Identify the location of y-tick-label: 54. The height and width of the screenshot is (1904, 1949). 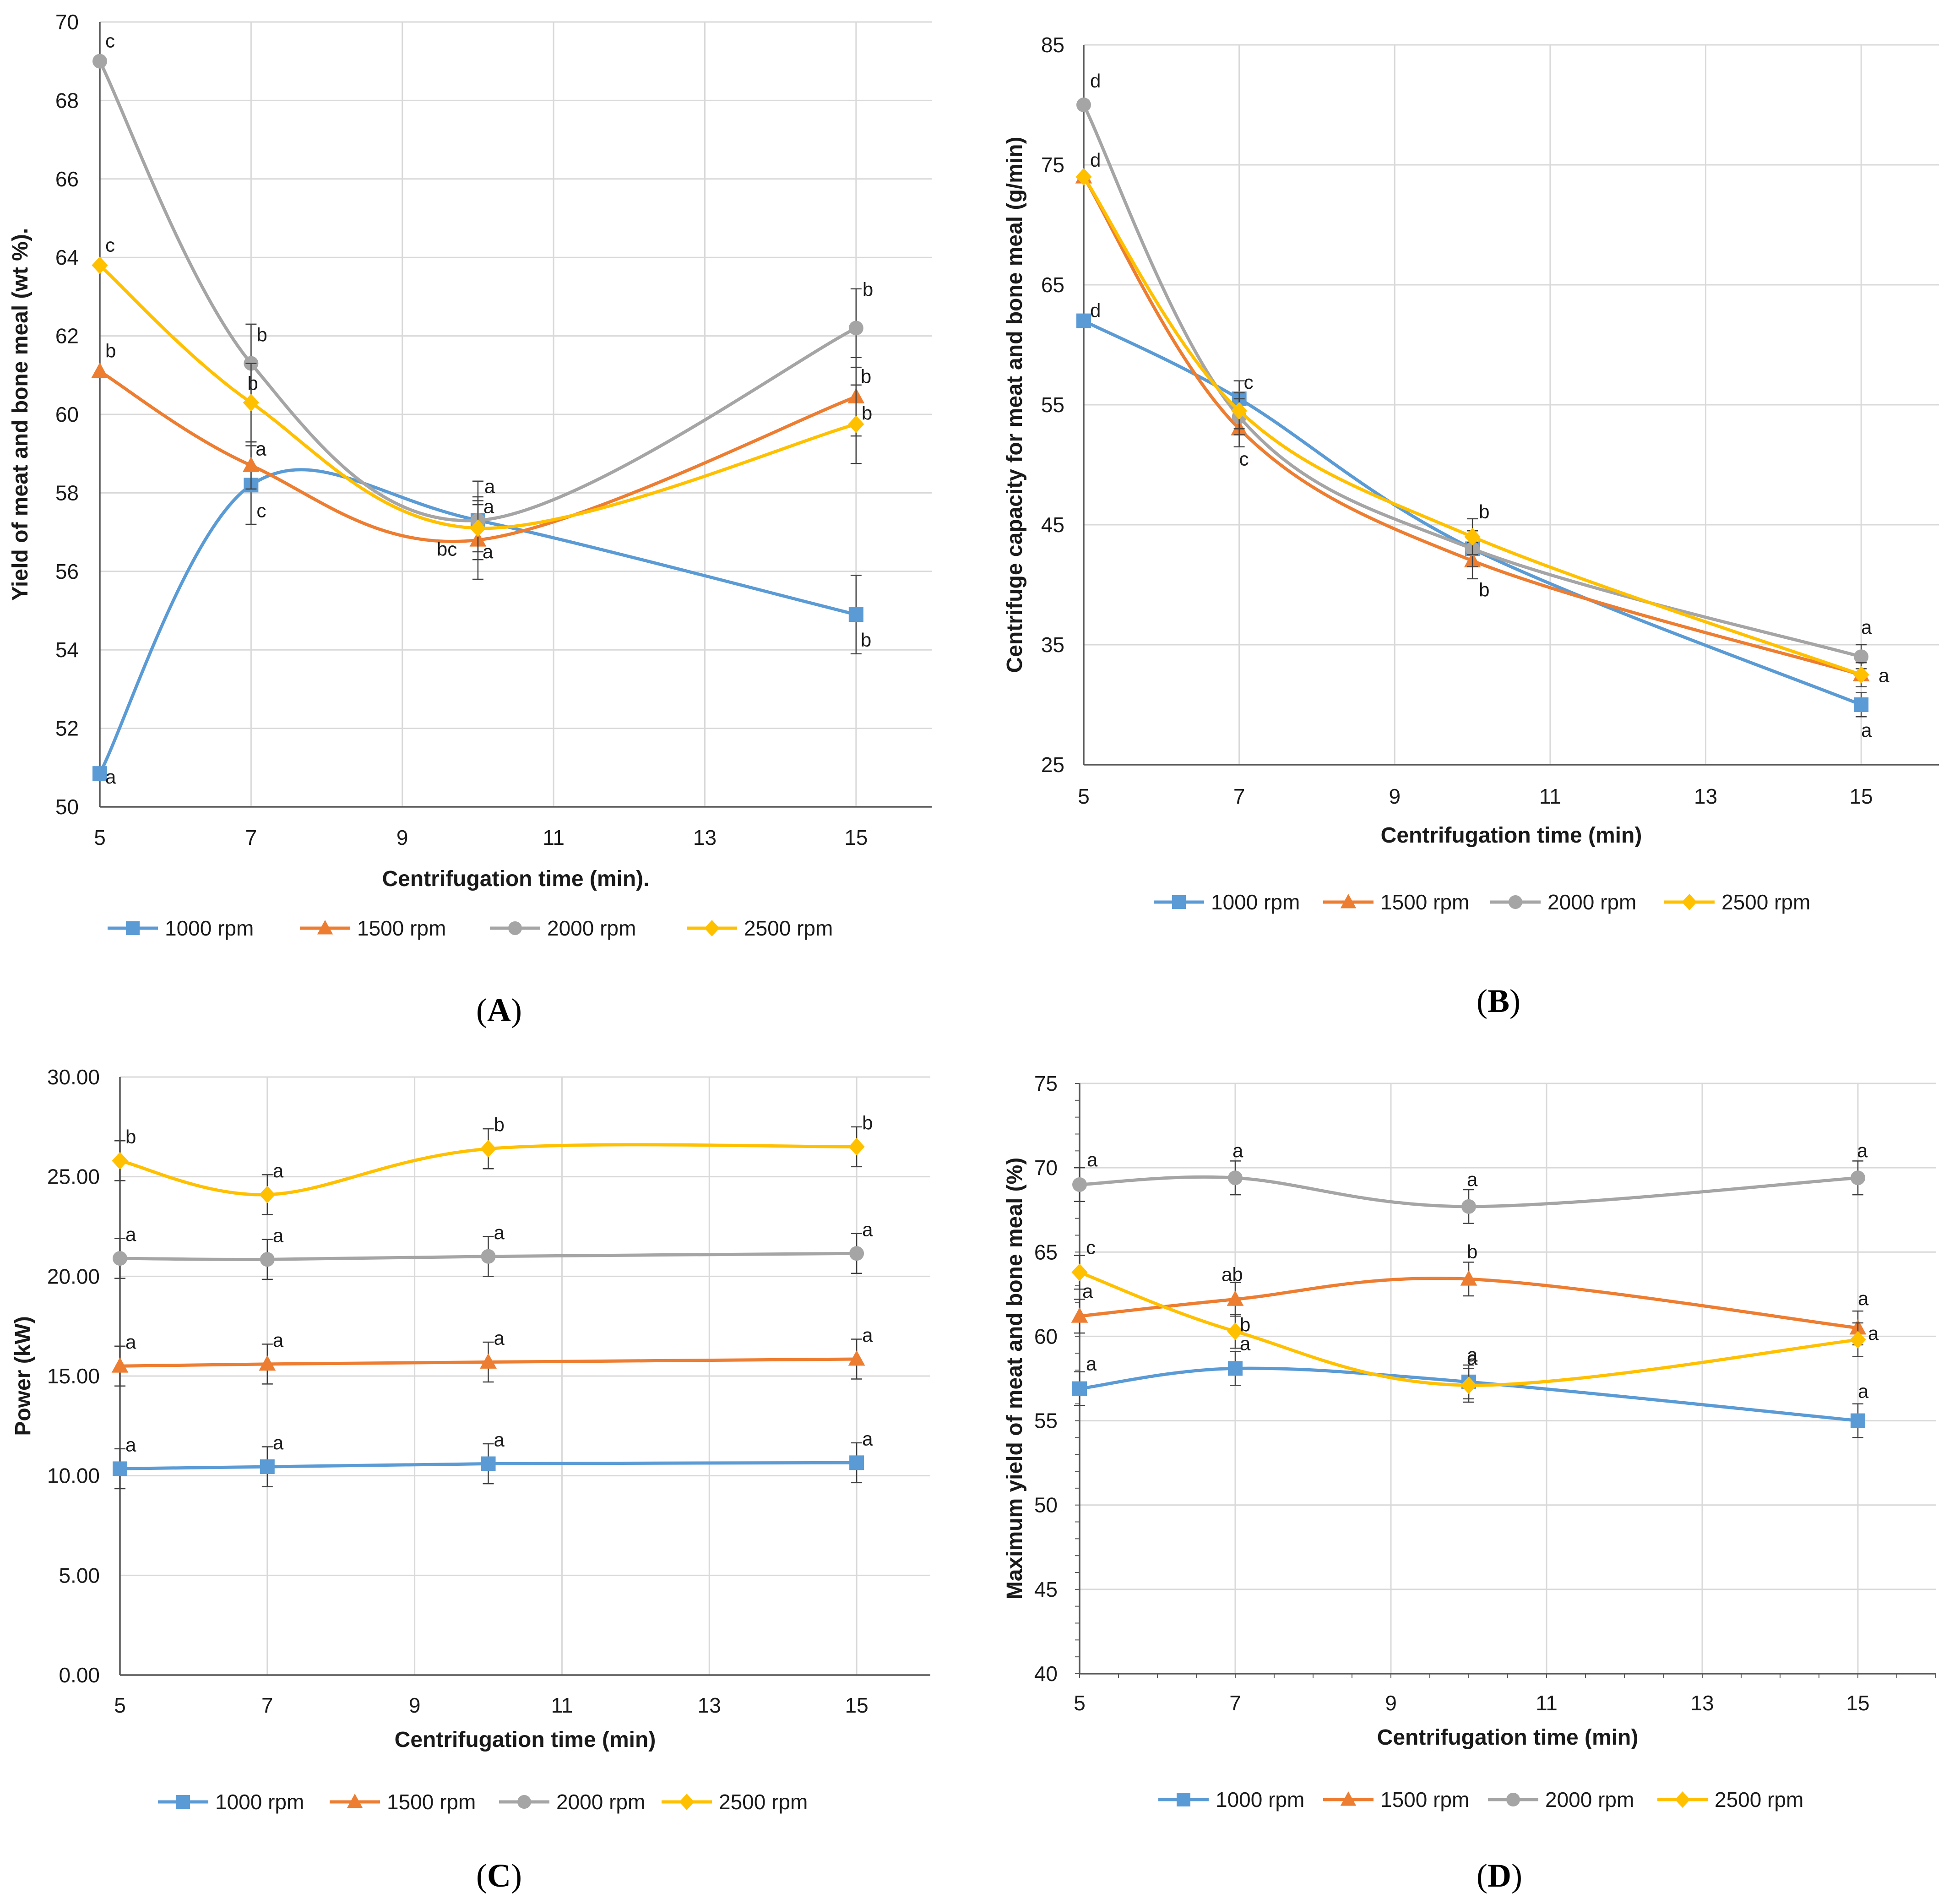
(67, 650).